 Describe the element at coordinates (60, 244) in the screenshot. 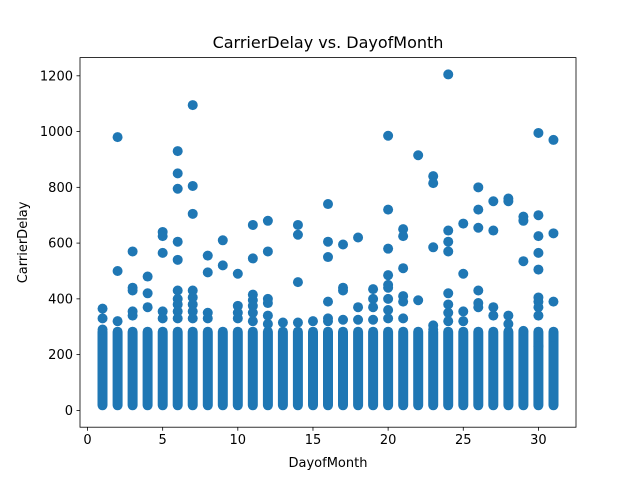

I see `y-axis-ticks: 0 200 400 600 800 1000 1200` at that location.